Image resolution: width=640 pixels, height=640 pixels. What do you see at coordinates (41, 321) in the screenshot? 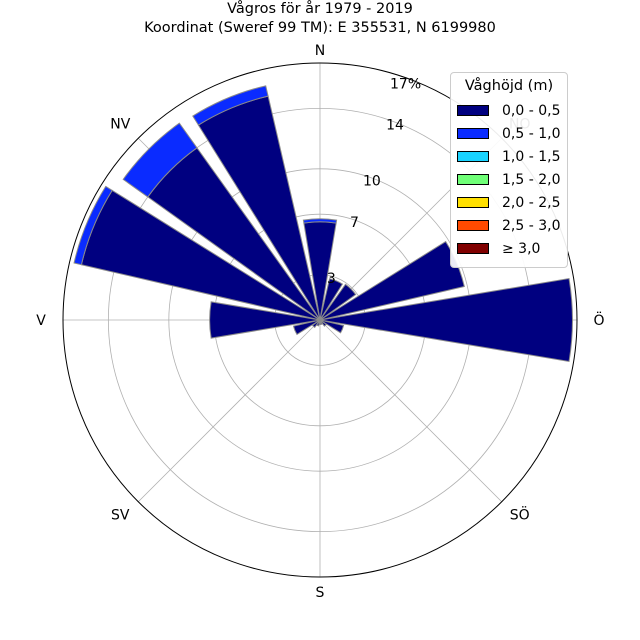
I see `direction-label: V` at bounding box center [41, 321].